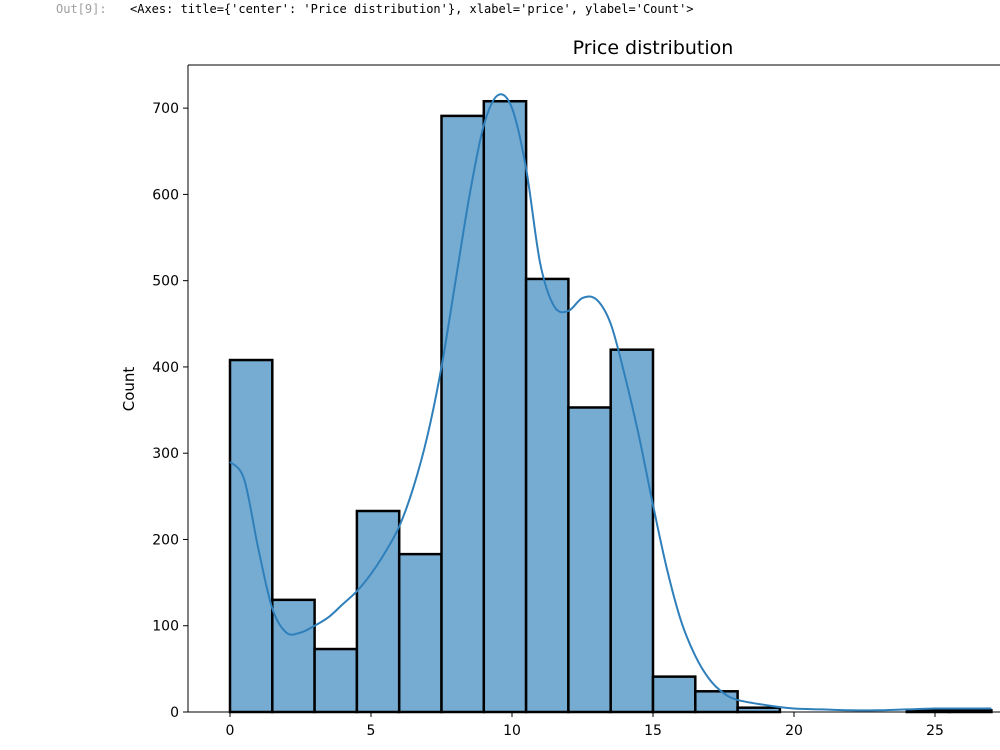 This screenshot has height=750, width=1000. What do you see at coordinates (935, 731) in the screenshot?
I see `x-tick-label: 25` at bounding box center [935, 731].